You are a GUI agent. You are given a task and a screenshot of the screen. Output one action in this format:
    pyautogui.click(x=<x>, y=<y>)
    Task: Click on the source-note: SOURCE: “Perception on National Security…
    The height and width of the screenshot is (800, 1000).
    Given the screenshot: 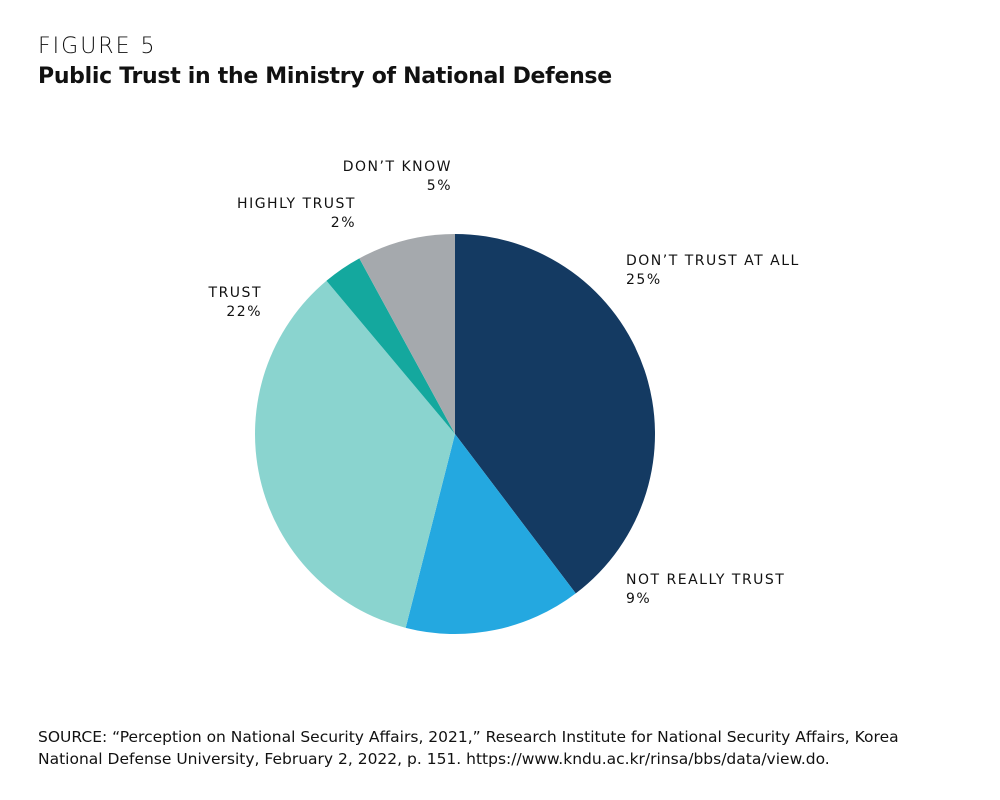 What is the action you would take?
    pyautogui.click(x=468, y=748)
    